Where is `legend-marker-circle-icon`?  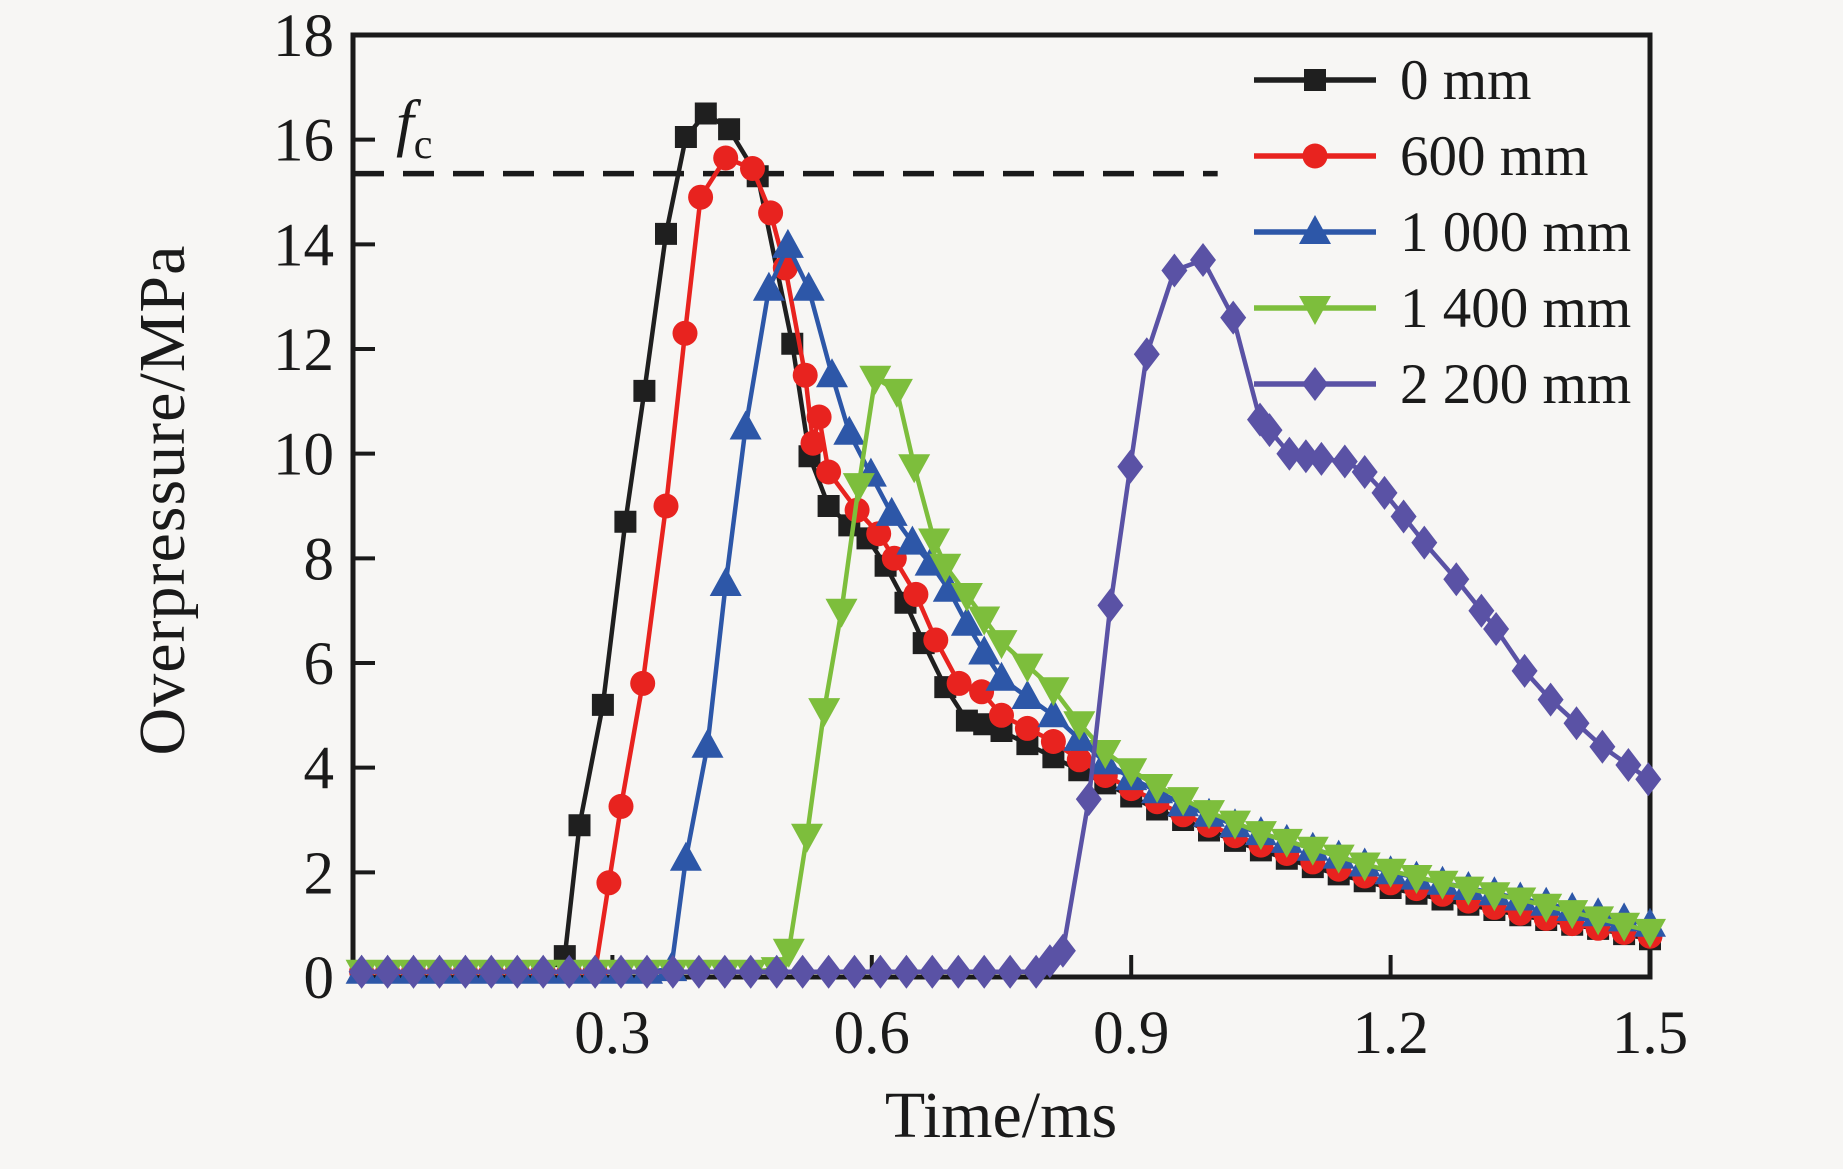
legend-marker-circle-icon is located at coordinates (1315, 156).